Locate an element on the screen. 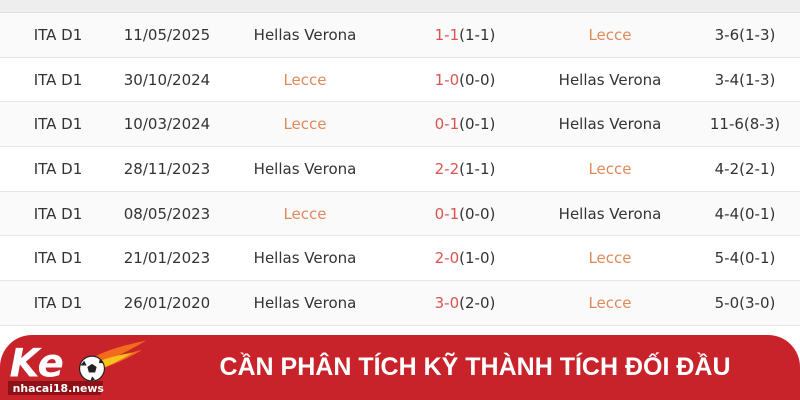  half-time-score: (0-1) is located at coordinates (477, 124).